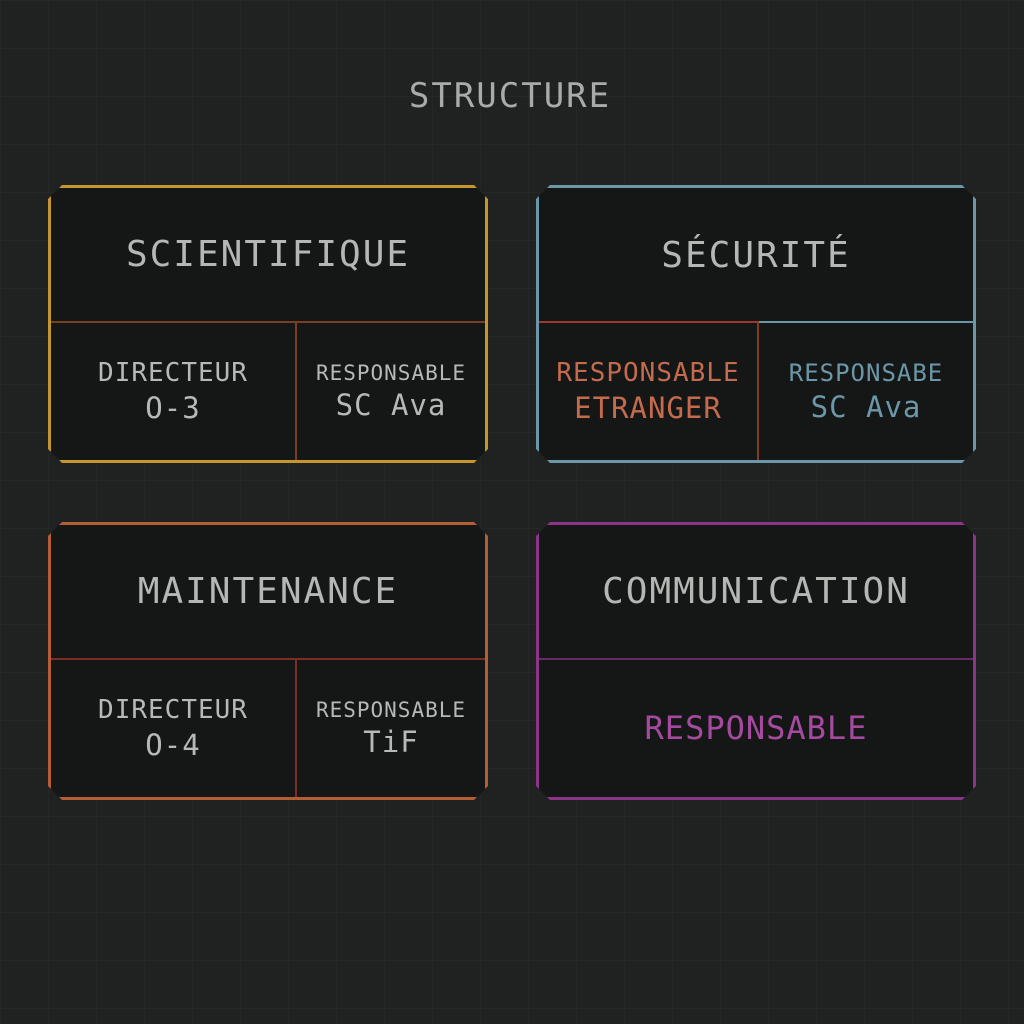  I want to click on role-holder: ETRANGER, so click(648, 407).